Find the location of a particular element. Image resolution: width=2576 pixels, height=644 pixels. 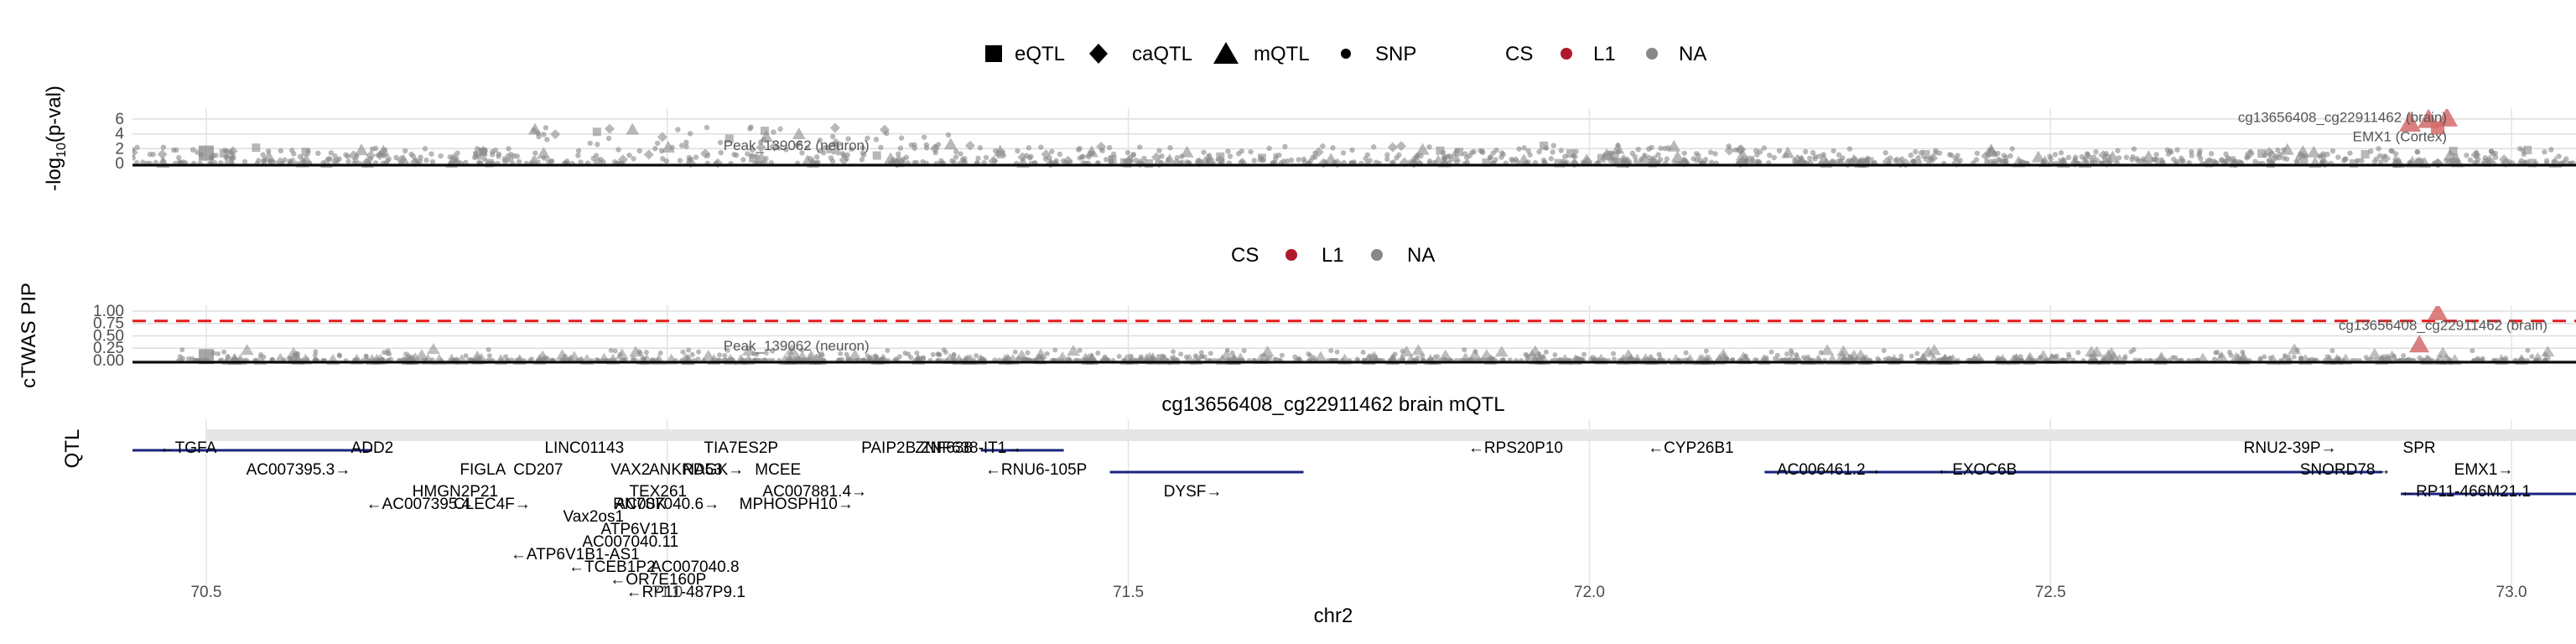

pip-eqtl-point is located at coordinates (206, 357).